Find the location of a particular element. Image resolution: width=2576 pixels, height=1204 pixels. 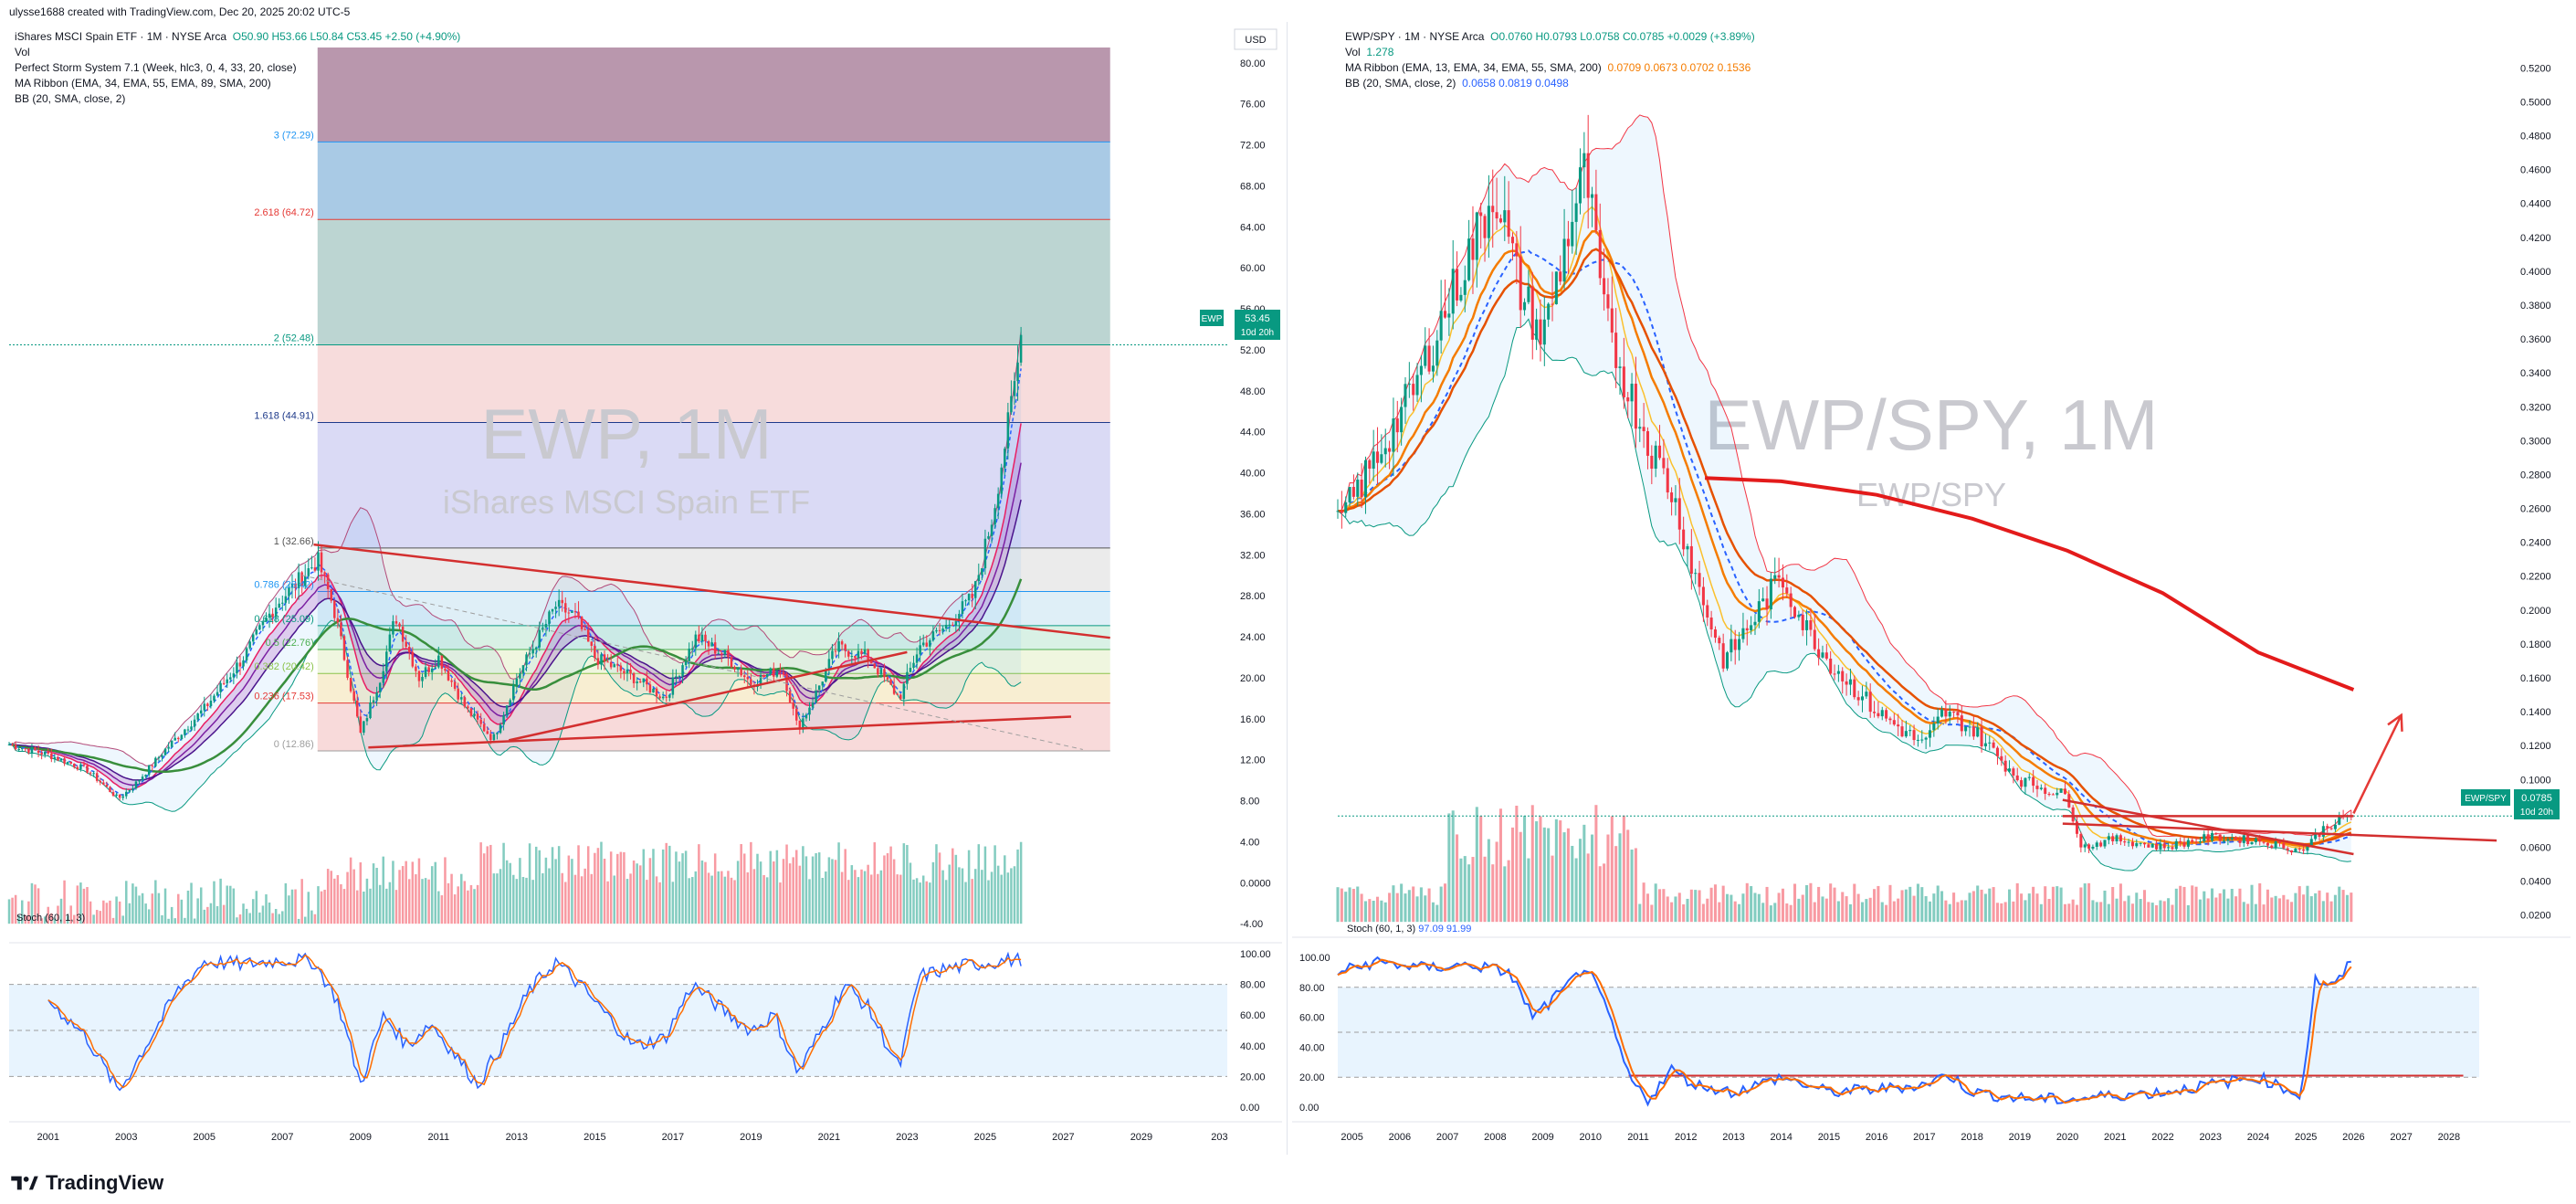

time-tick-label: 2025 is located at coordinates (2306, 1137).